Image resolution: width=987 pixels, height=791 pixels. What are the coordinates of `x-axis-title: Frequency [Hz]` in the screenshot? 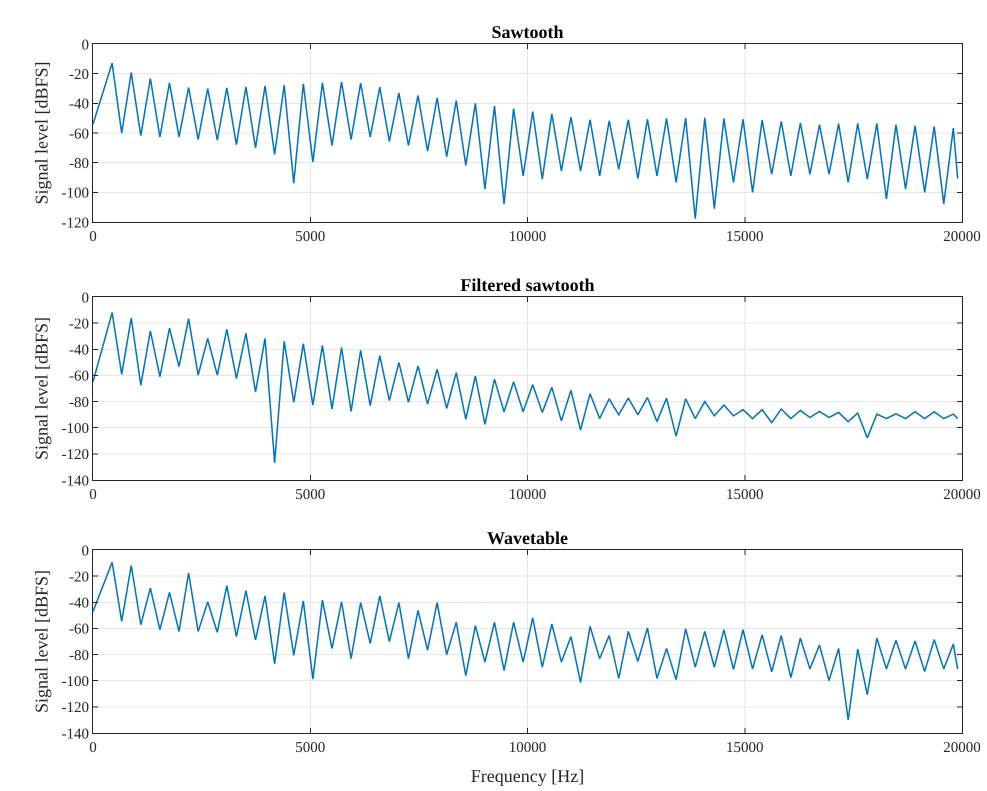 It's located at (527, 776).